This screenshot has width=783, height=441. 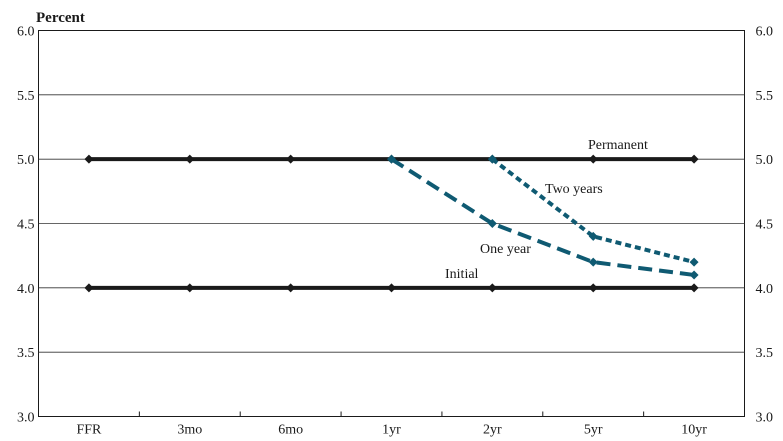 What do you see at coordinates (89, 430) in the screenshot?
I see `x-tick-label: FFR` at bounding box center [89, 430].